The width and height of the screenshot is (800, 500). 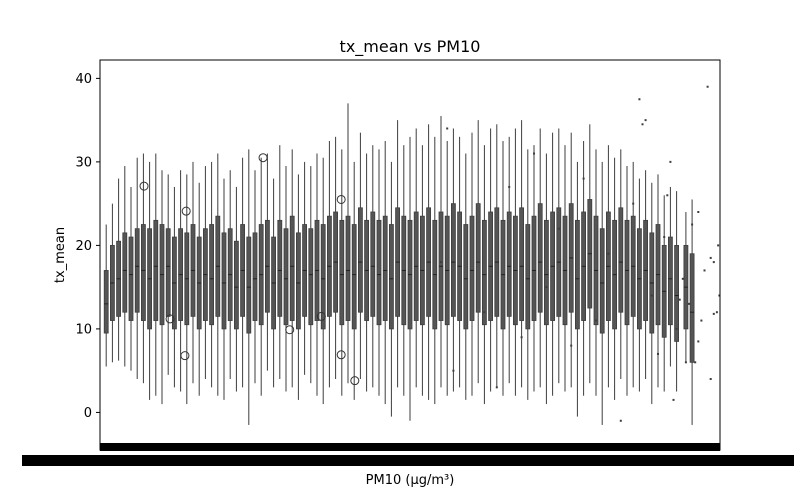 What do you see at coordinates (83, 246) in the screenshot?
I see `y-tick-label: 20` at bounding box center [83, 246].